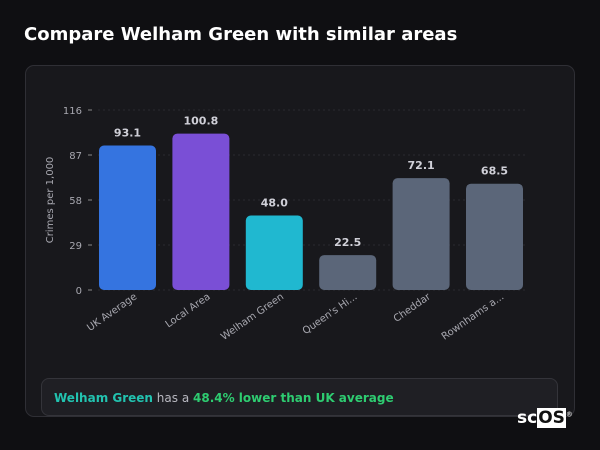  Describe the element at coordinates (545, 418) in the screenshot. I see `scos-logo: scOS®` at that location.